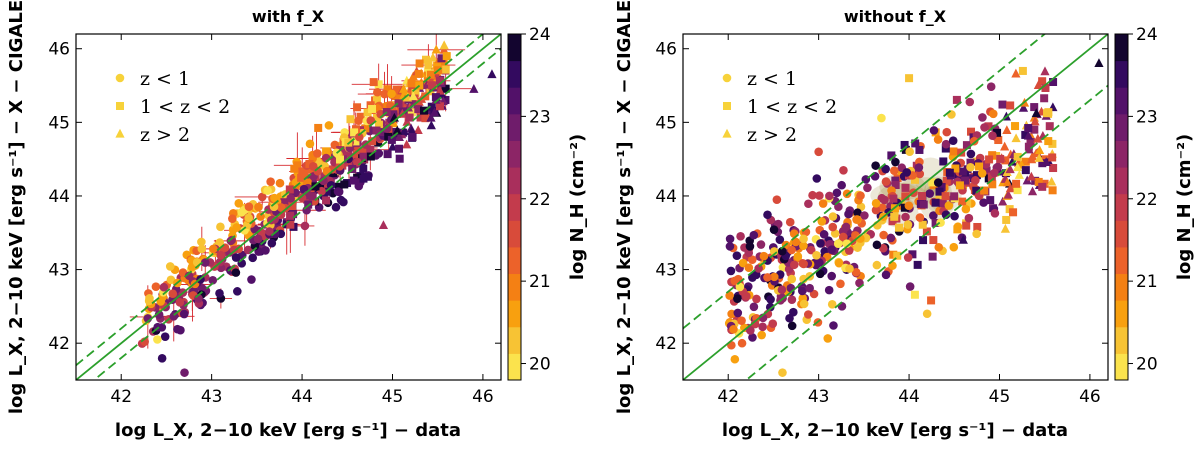 The height and width of the screenshot is (454, 1200). I want to click on colorbar-with-fx: 20 21 22 23 24, so click(529, 203).